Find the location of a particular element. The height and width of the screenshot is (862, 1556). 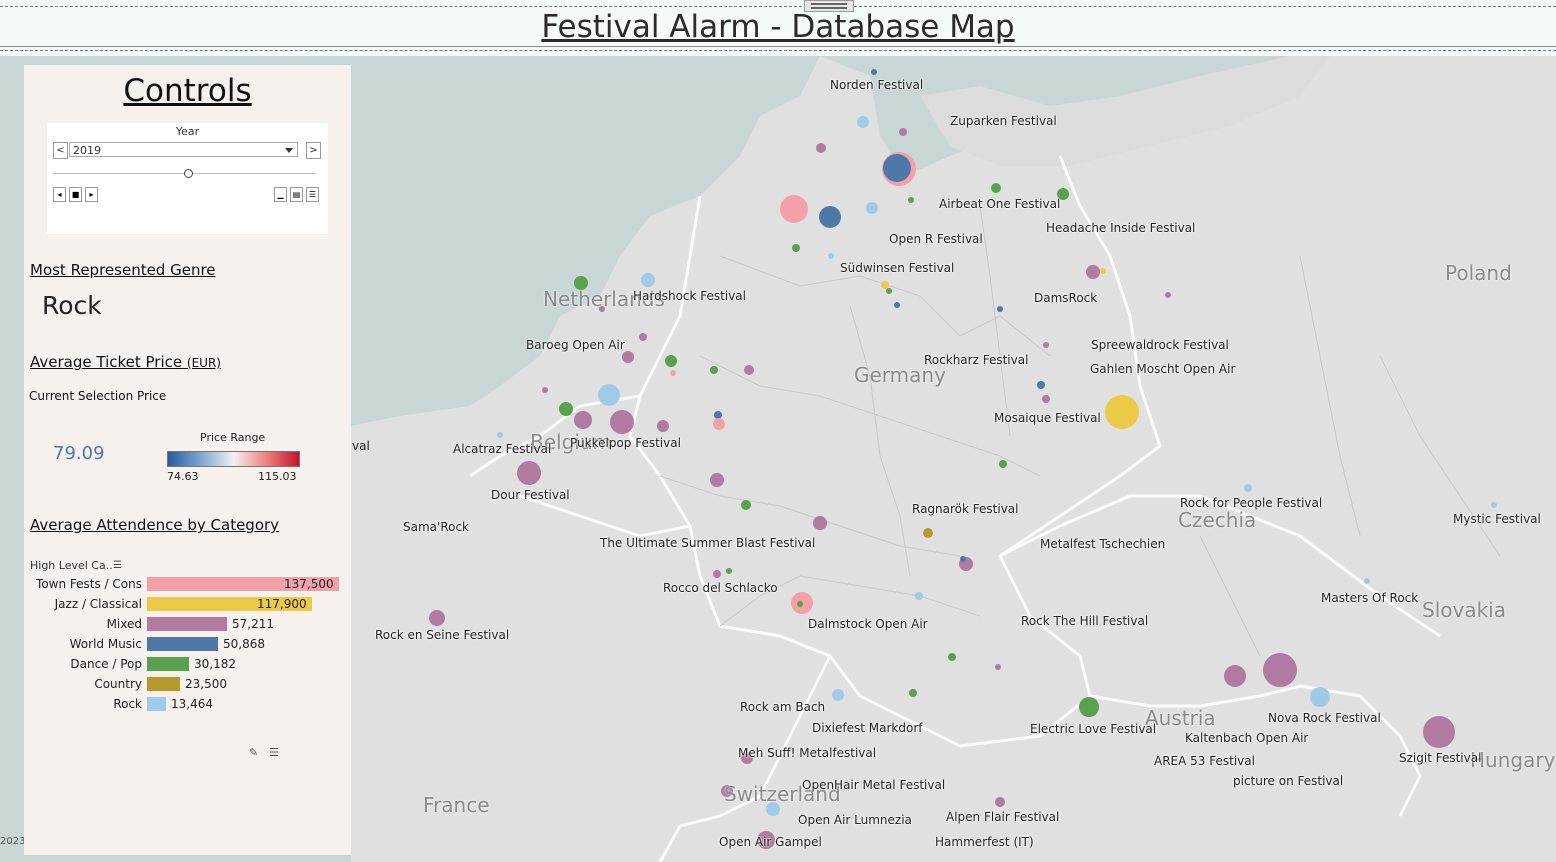

festival-label: Mosaique Festival is located at coordinates (1047, 418).